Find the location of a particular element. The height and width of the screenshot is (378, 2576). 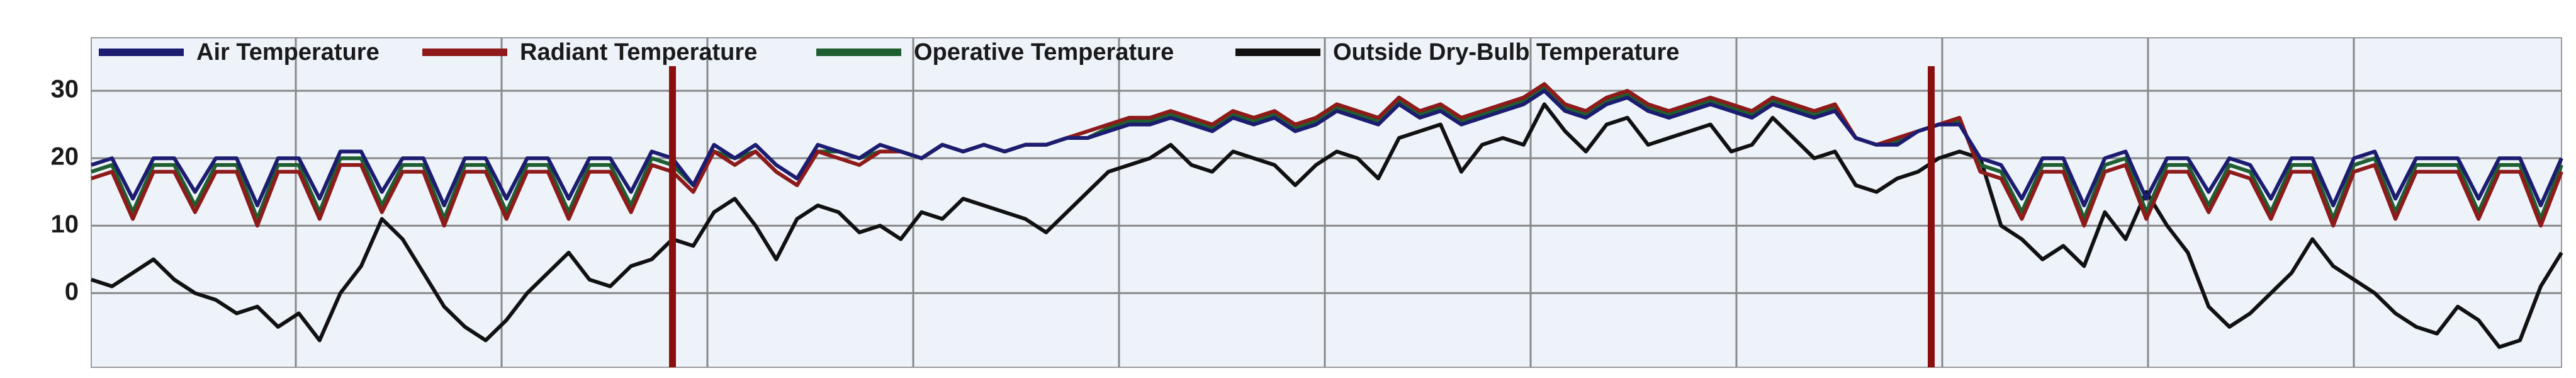

y-tick-label: 20 is located at coordinates (65, 157).